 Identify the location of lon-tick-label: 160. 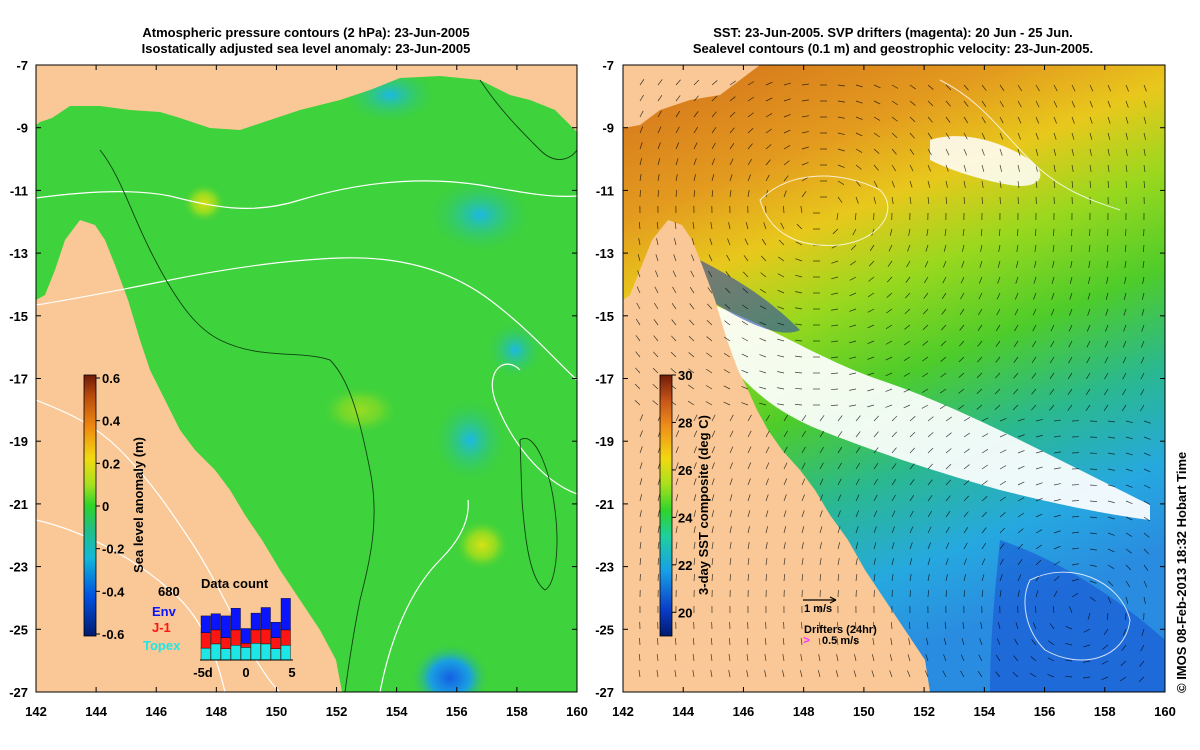
(577, 711).